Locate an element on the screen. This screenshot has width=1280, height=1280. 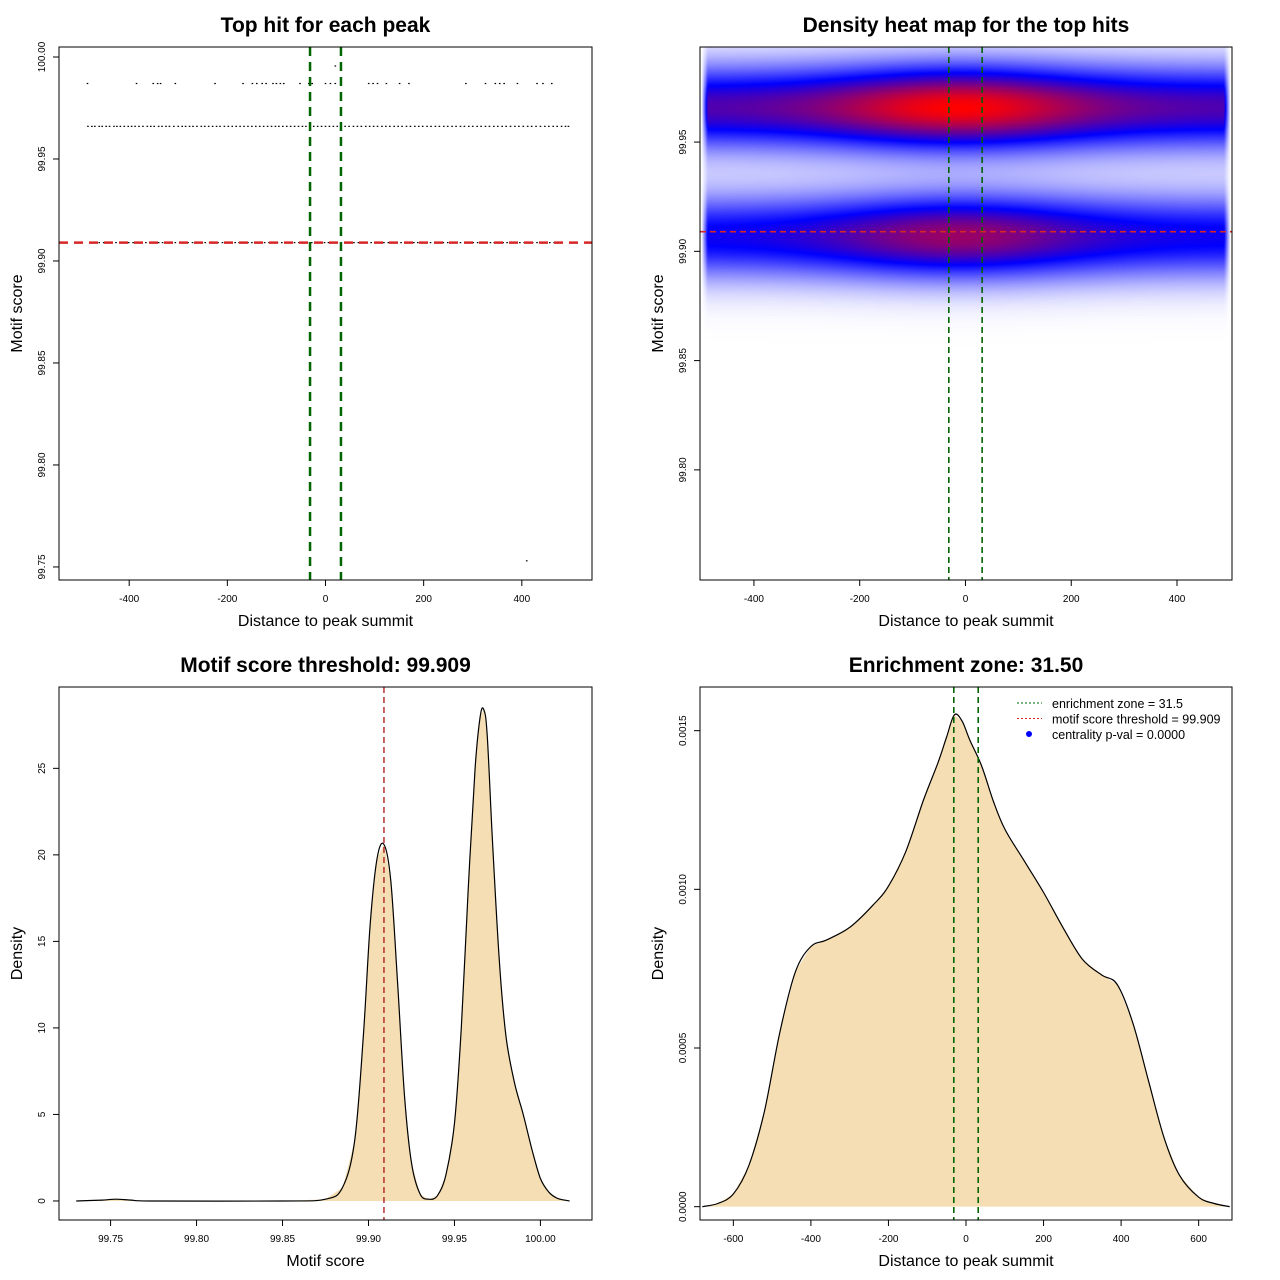
y-axis: 99.80 99.85 99.90 99.95 is located at coordinates (689, 305).